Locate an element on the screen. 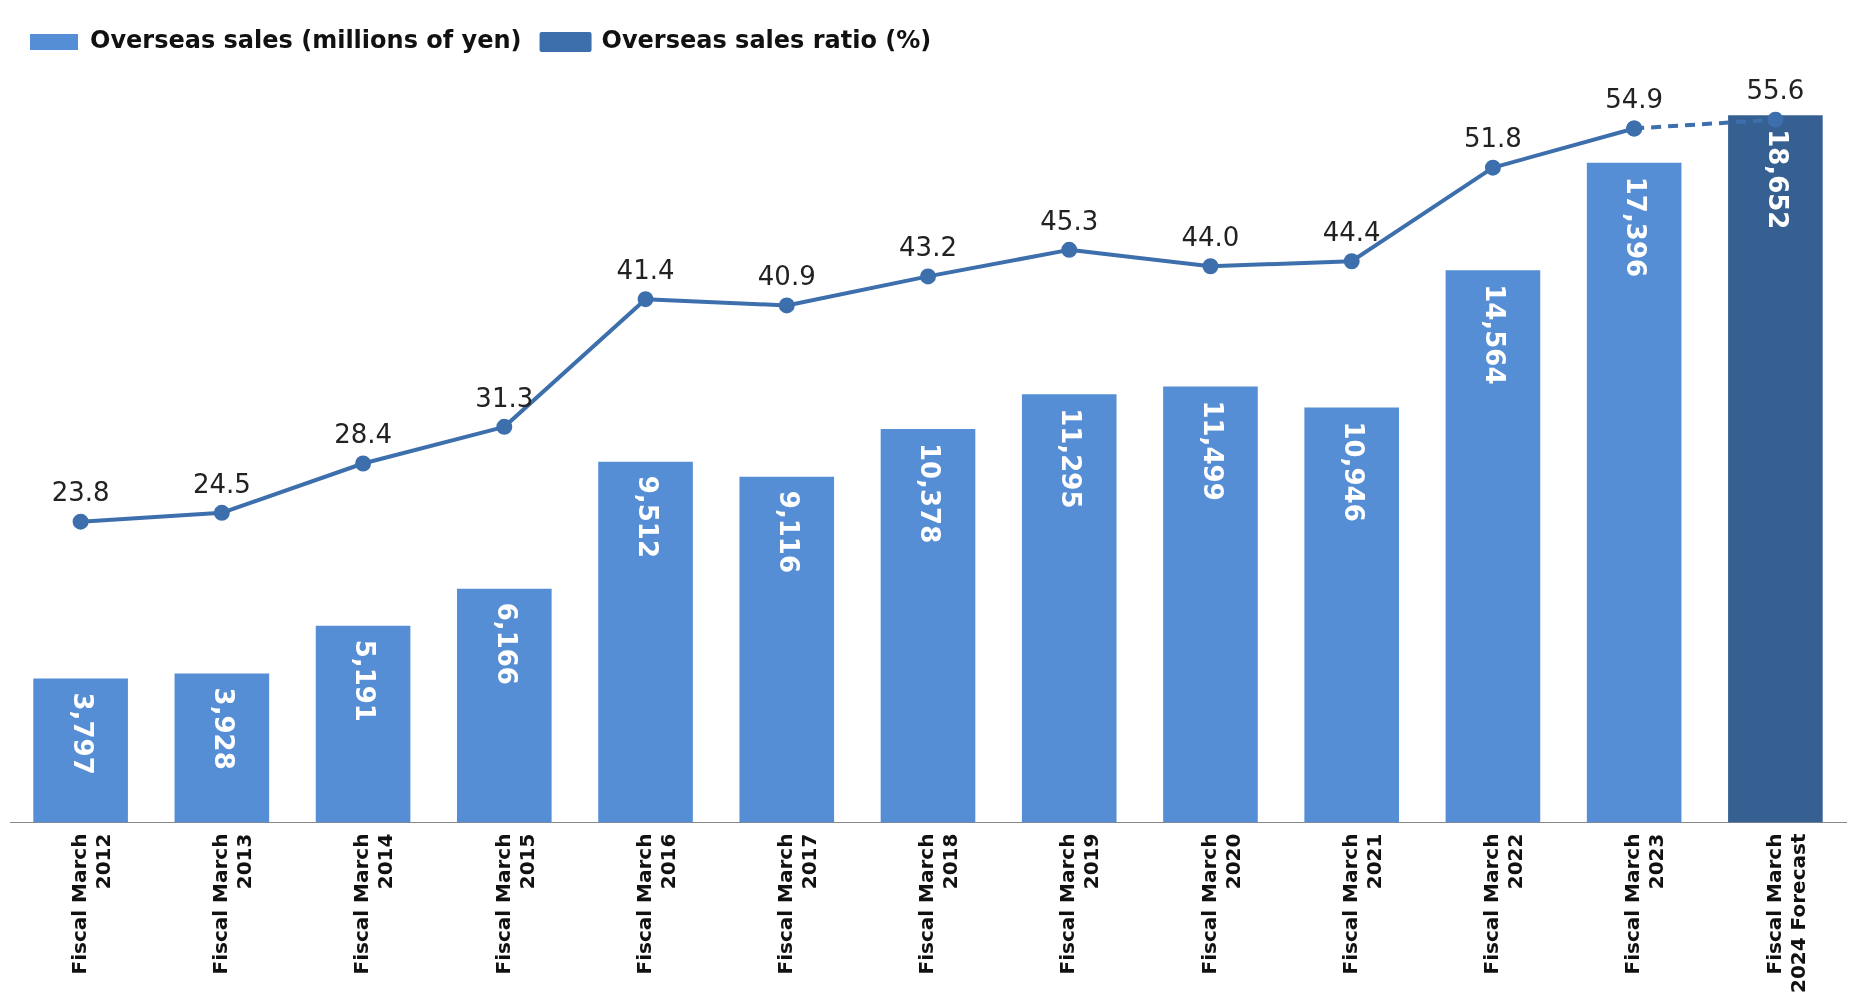 This screenshot has width=1856, height=996. x-tick-label: Fiscal March 2012 is located at coordinates (90, 904).